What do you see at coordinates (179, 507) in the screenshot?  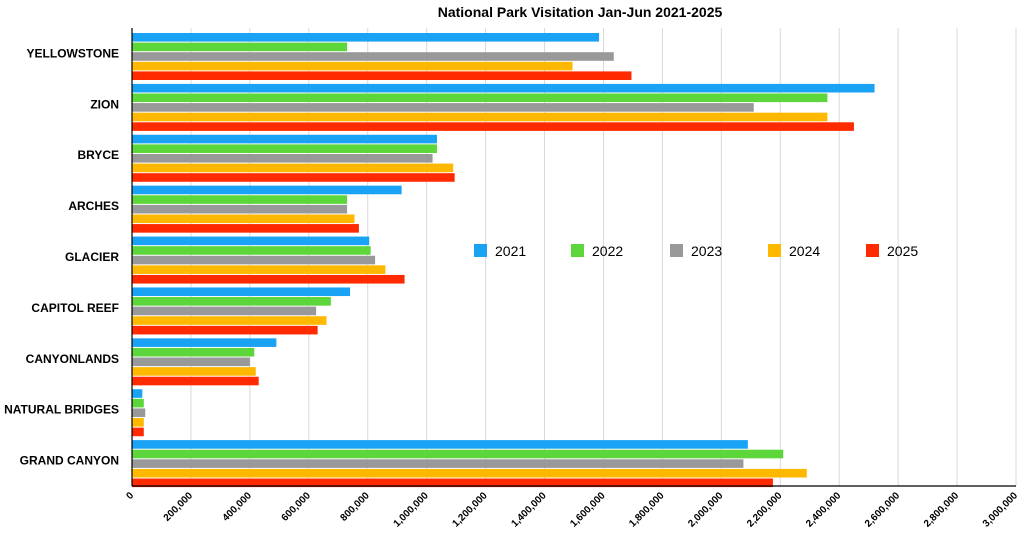 I see `x-tick-label: 200,000` at bounding box center [179, 507].